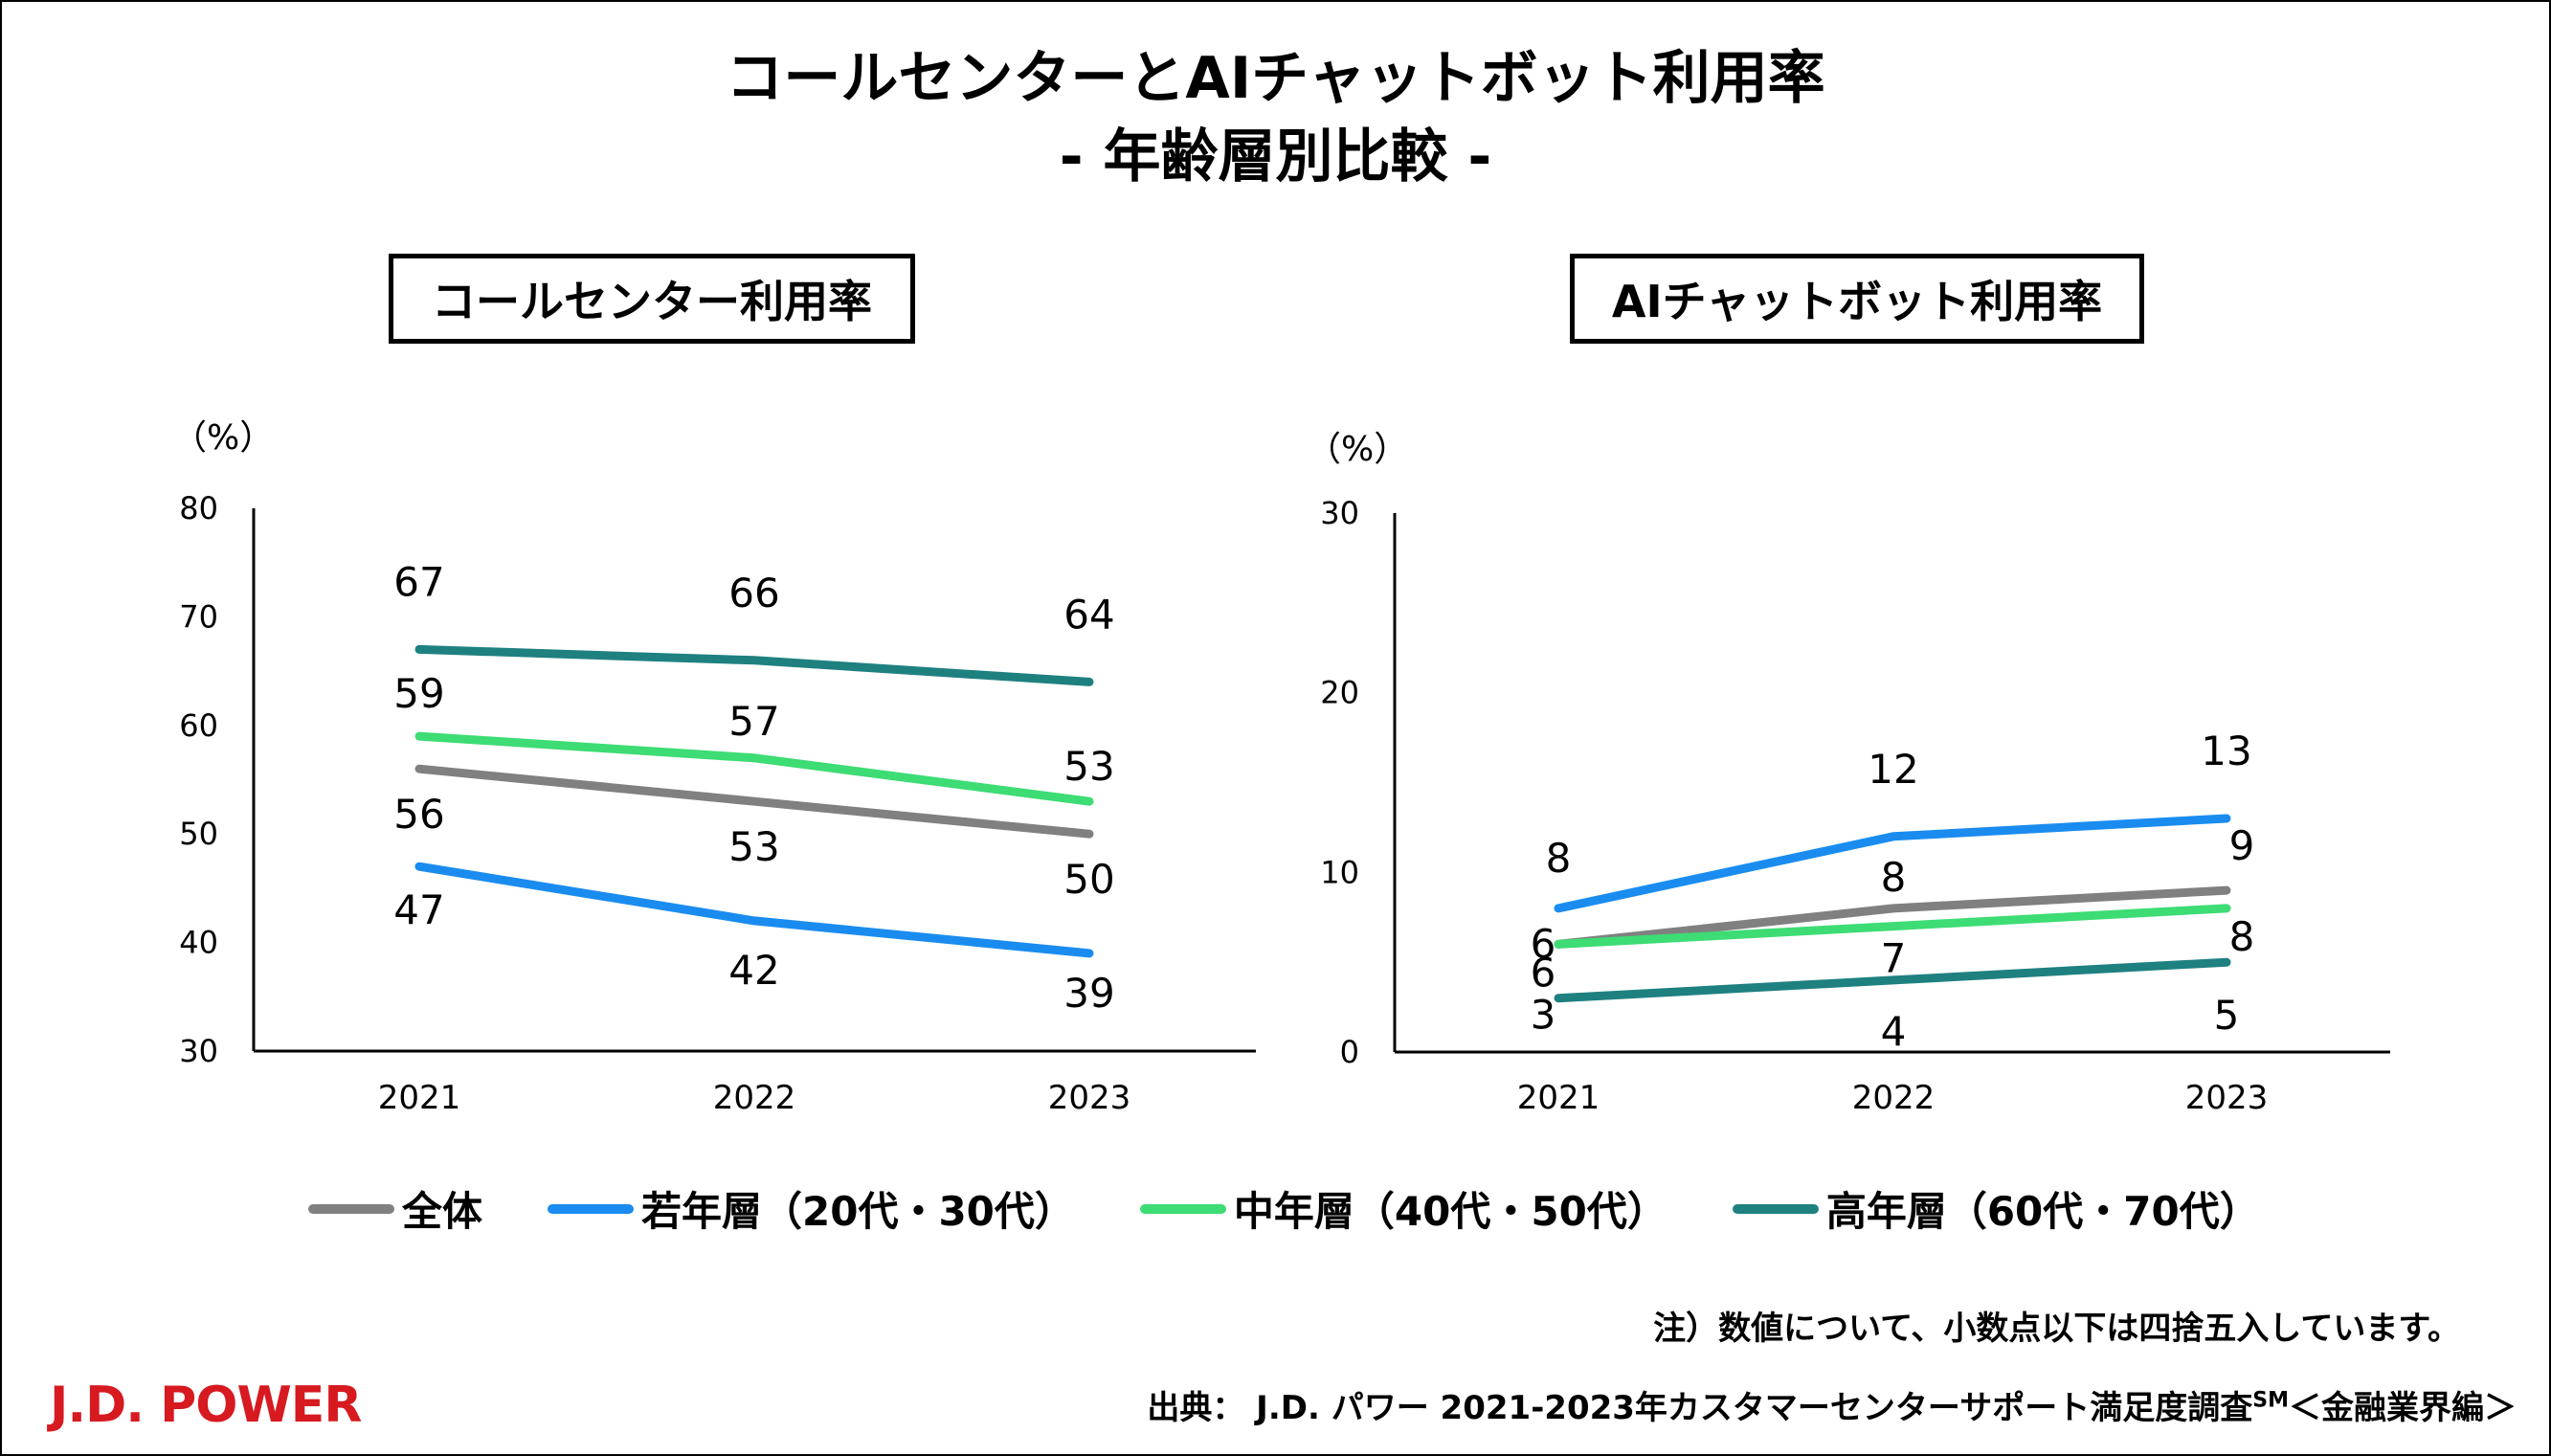 The image size is (2551, 1456). What do you see at coordinates (198, 943) in the screenshot?
I see `callcenter-y-tick-label: 40` at bounding box center [198, 943].